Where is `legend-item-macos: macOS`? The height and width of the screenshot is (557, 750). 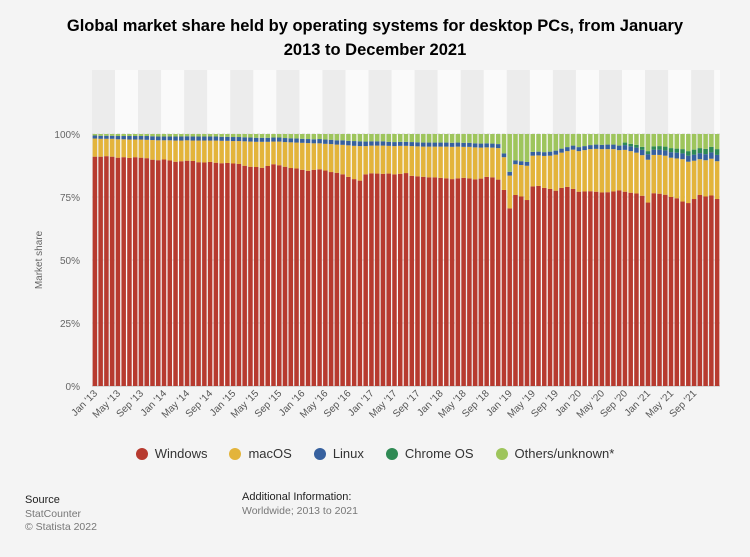
legend-item-macos: macOS is located at coordinates (260, 453).